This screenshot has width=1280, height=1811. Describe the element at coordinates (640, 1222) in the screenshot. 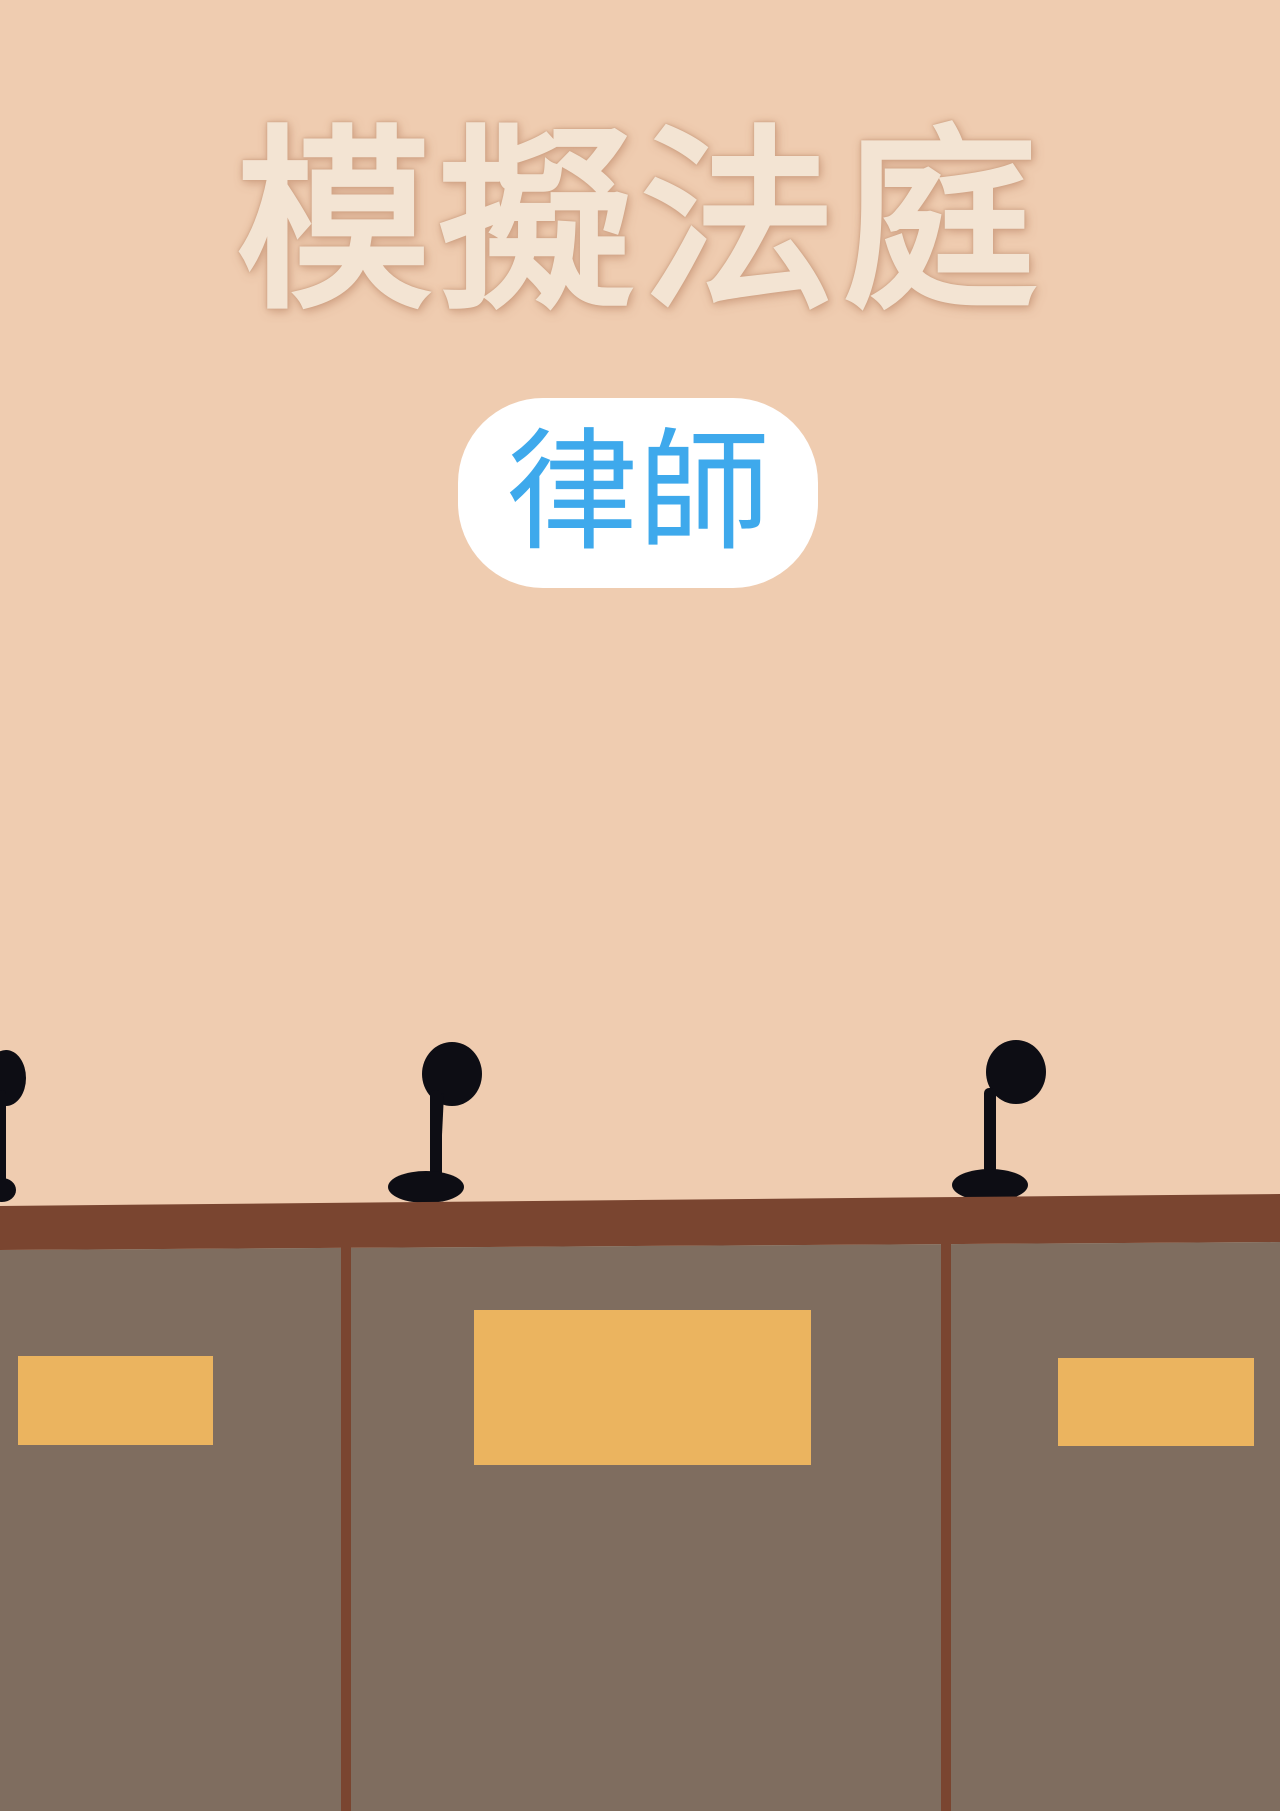

I see `desk-top` at that location.